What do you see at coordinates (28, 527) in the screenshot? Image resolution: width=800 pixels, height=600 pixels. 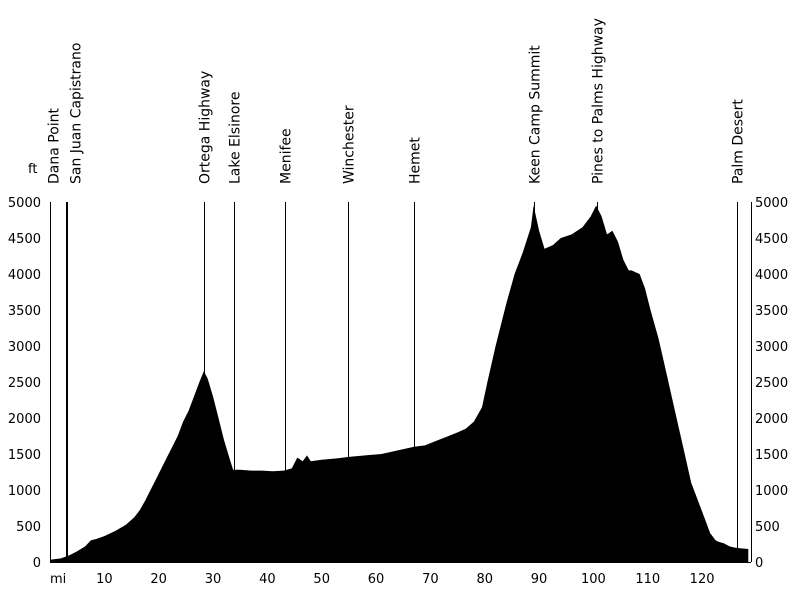 I see `y-tick-label-left: 500` at bounding box center [28, 527].